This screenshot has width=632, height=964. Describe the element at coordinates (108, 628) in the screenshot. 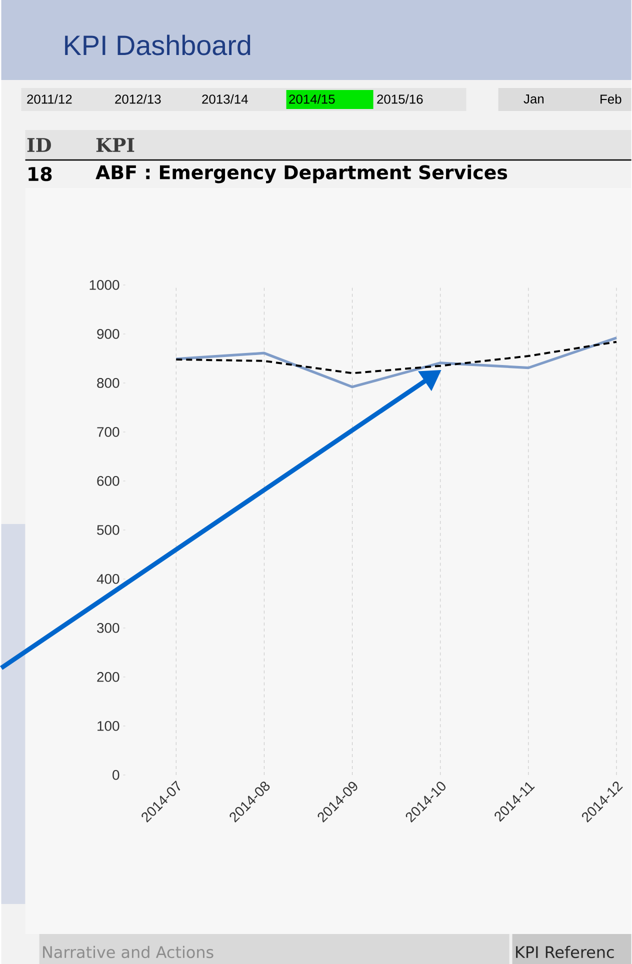

I see `y-tick-label: 300` at that location.